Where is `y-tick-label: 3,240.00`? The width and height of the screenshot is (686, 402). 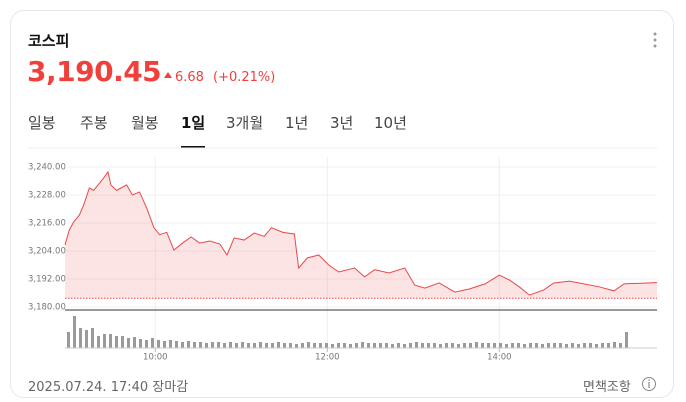 y-tick-label: 3,240.00 is located at coordinates (47, 168).